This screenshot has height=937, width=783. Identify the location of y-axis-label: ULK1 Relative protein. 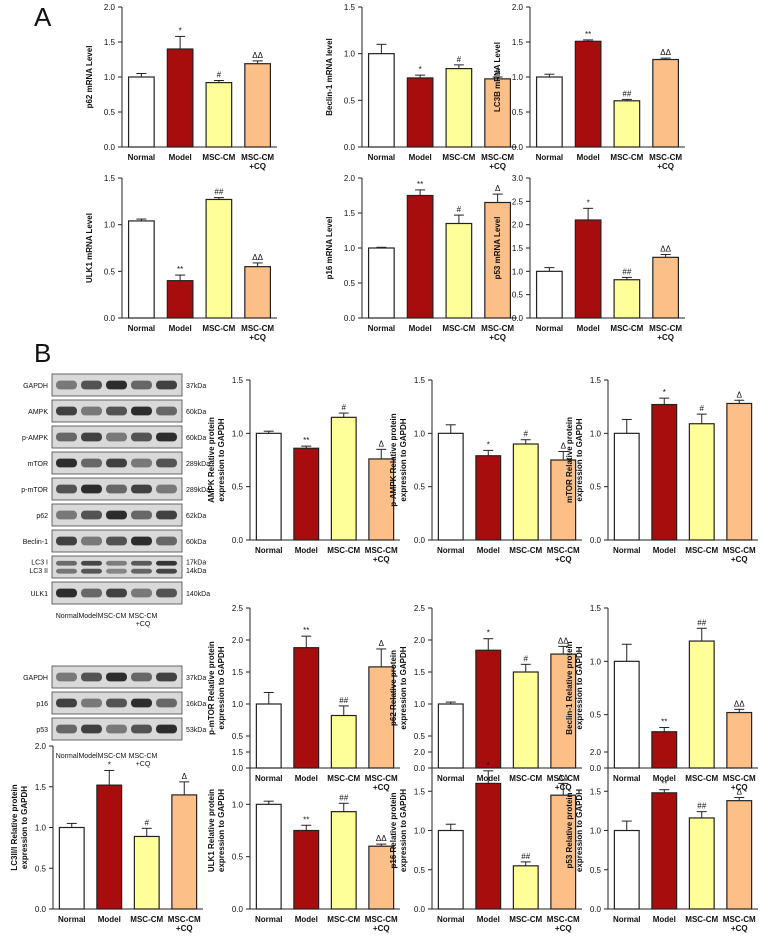
(211, 830).